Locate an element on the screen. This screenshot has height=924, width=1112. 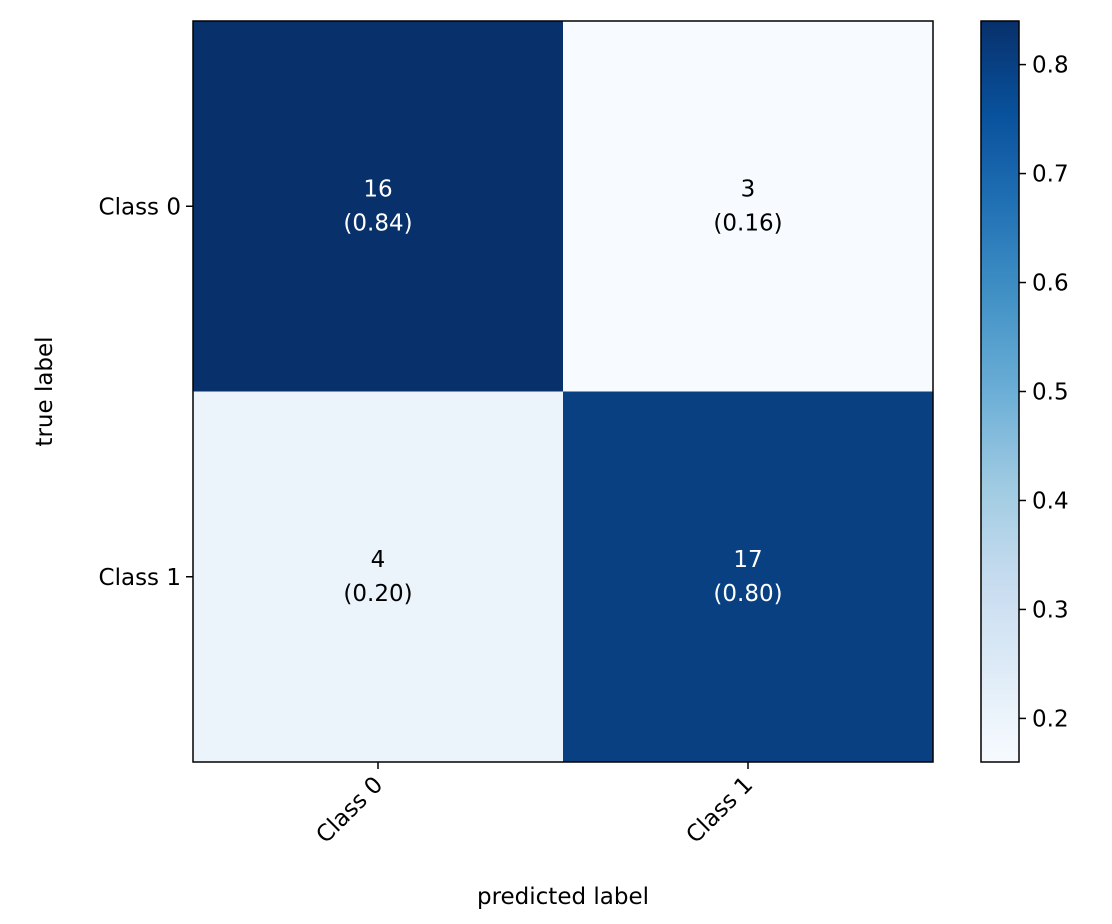
y-tick-label: Class 1 is located at coordinates (140, 578).